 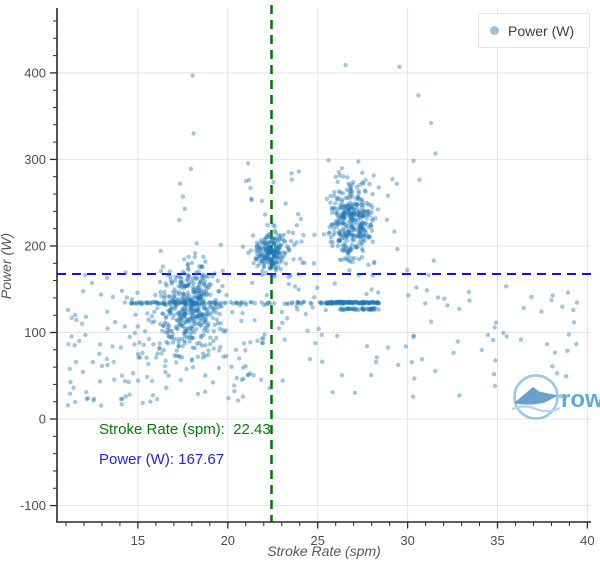 What do you see at coordinates (536, 409) in the screenshot?
I see `logo-wave-icon` at bounding box center [536, 409].